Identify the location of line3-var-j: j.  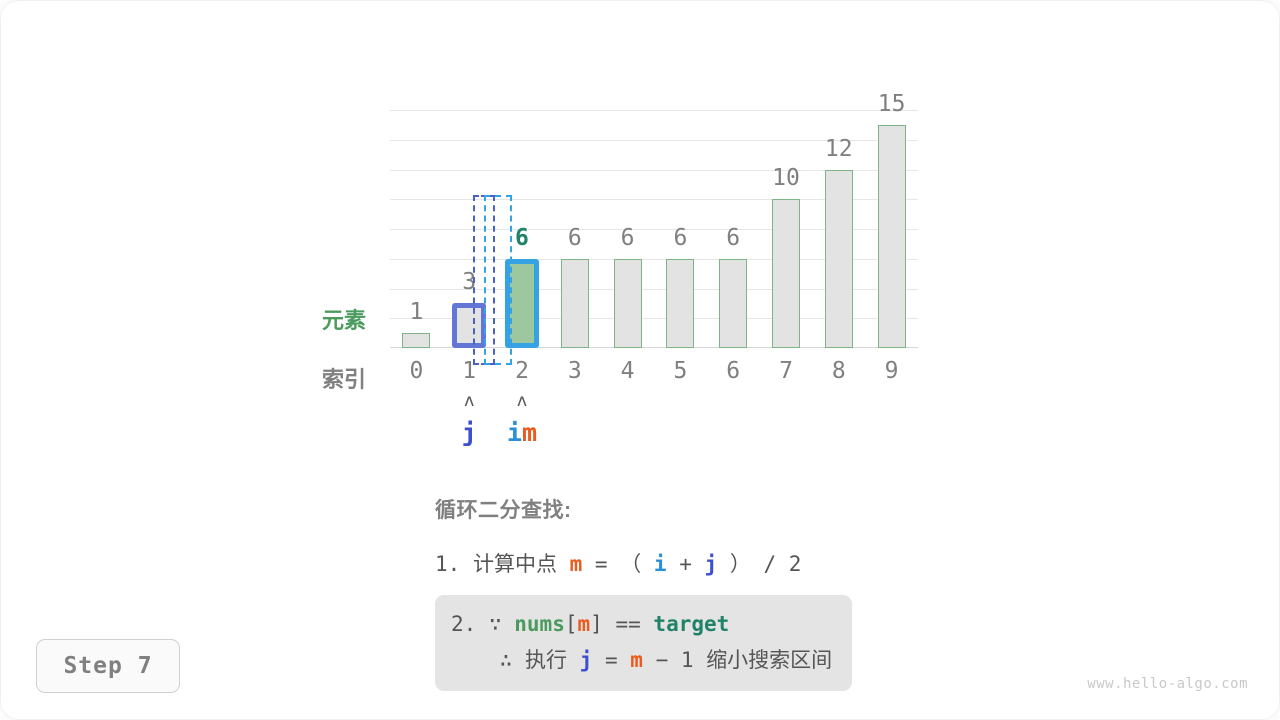
(586, 660).